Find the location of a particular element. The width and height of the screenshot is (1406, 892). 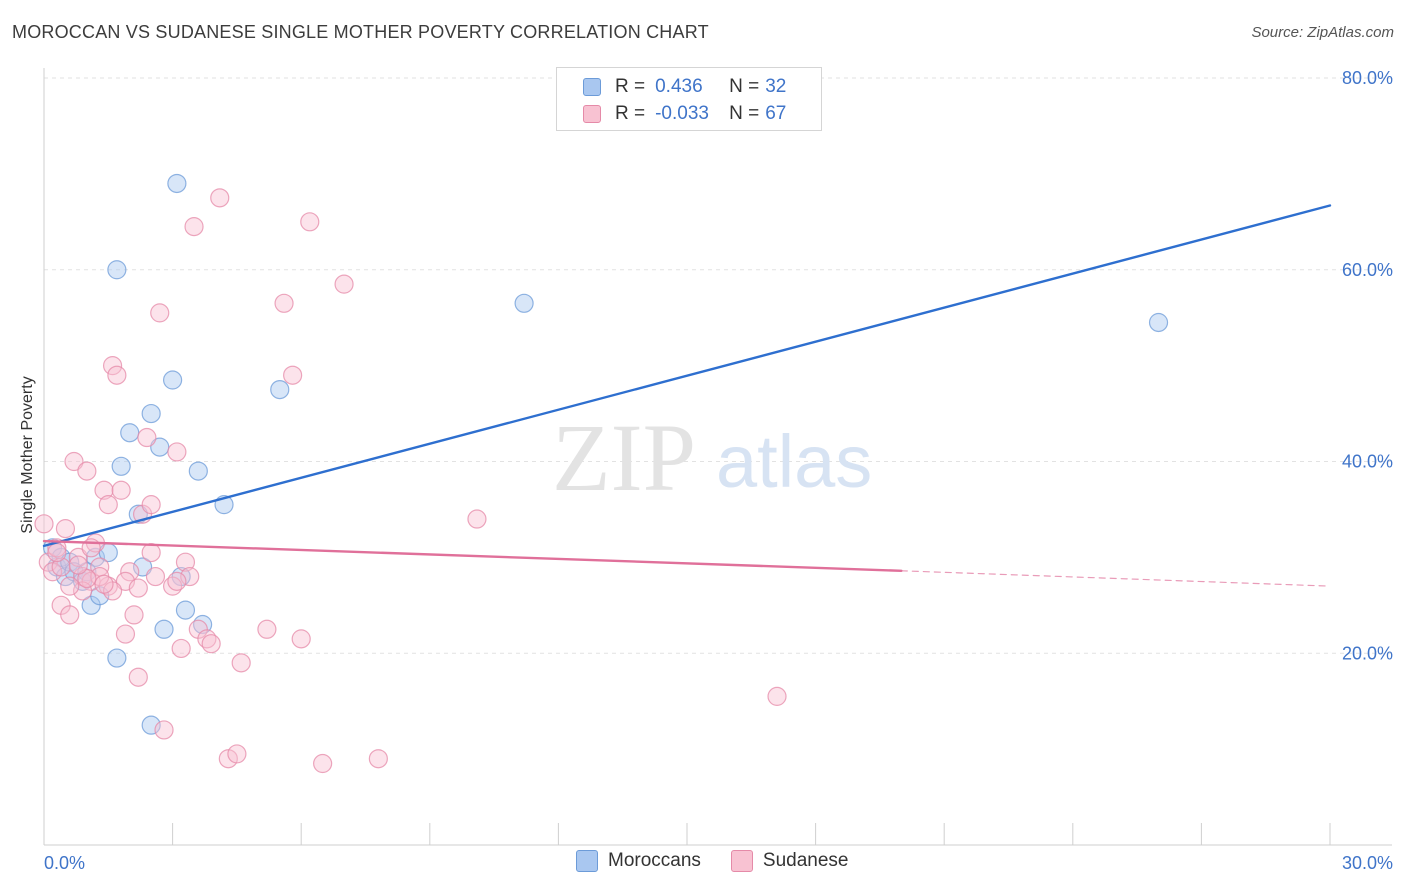

sudanese-swatch is located at coordinates (592, 114).